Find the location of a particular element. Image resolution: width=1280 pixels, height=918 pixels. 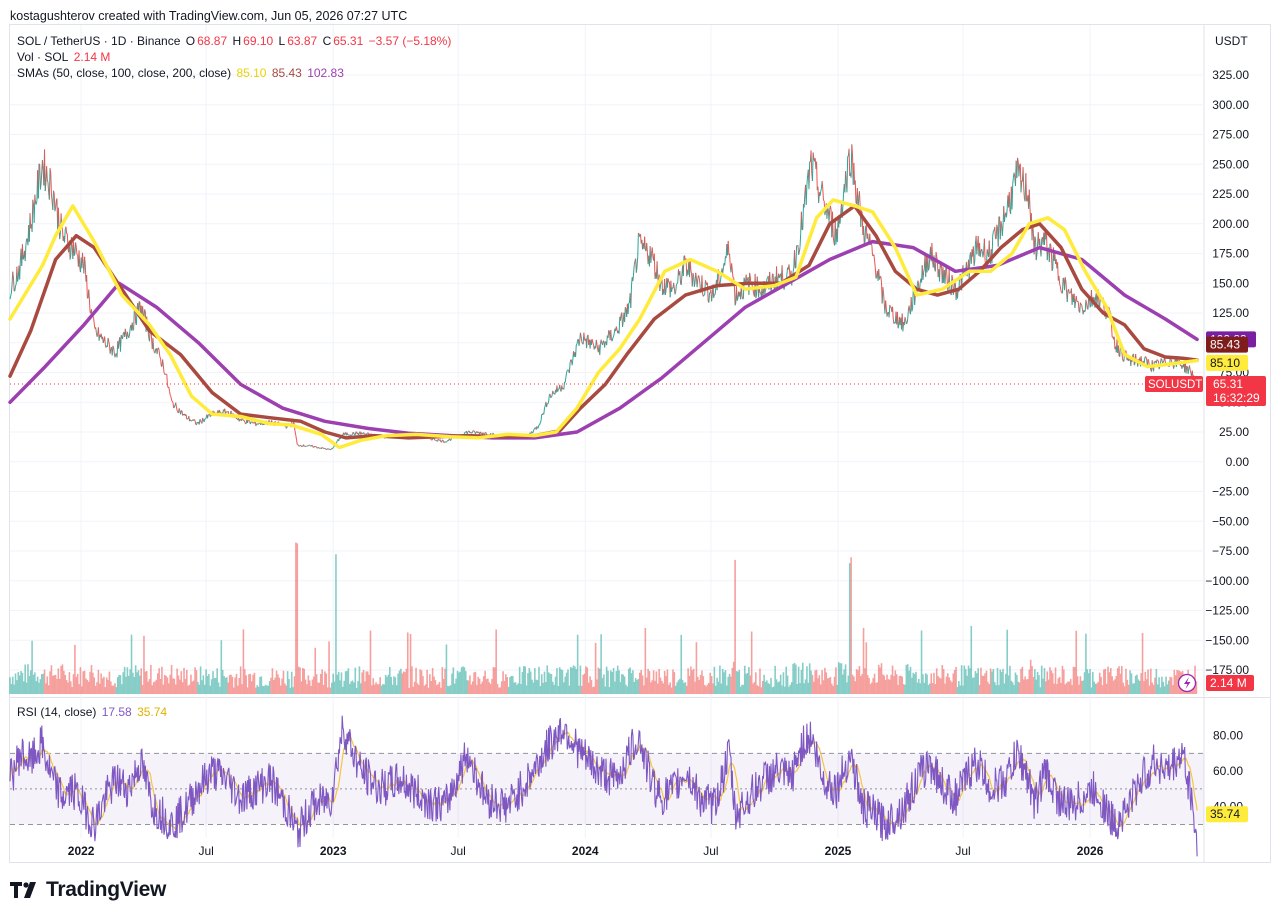

price-tick-label: 200.00 is located at coordinates (1230, 224).